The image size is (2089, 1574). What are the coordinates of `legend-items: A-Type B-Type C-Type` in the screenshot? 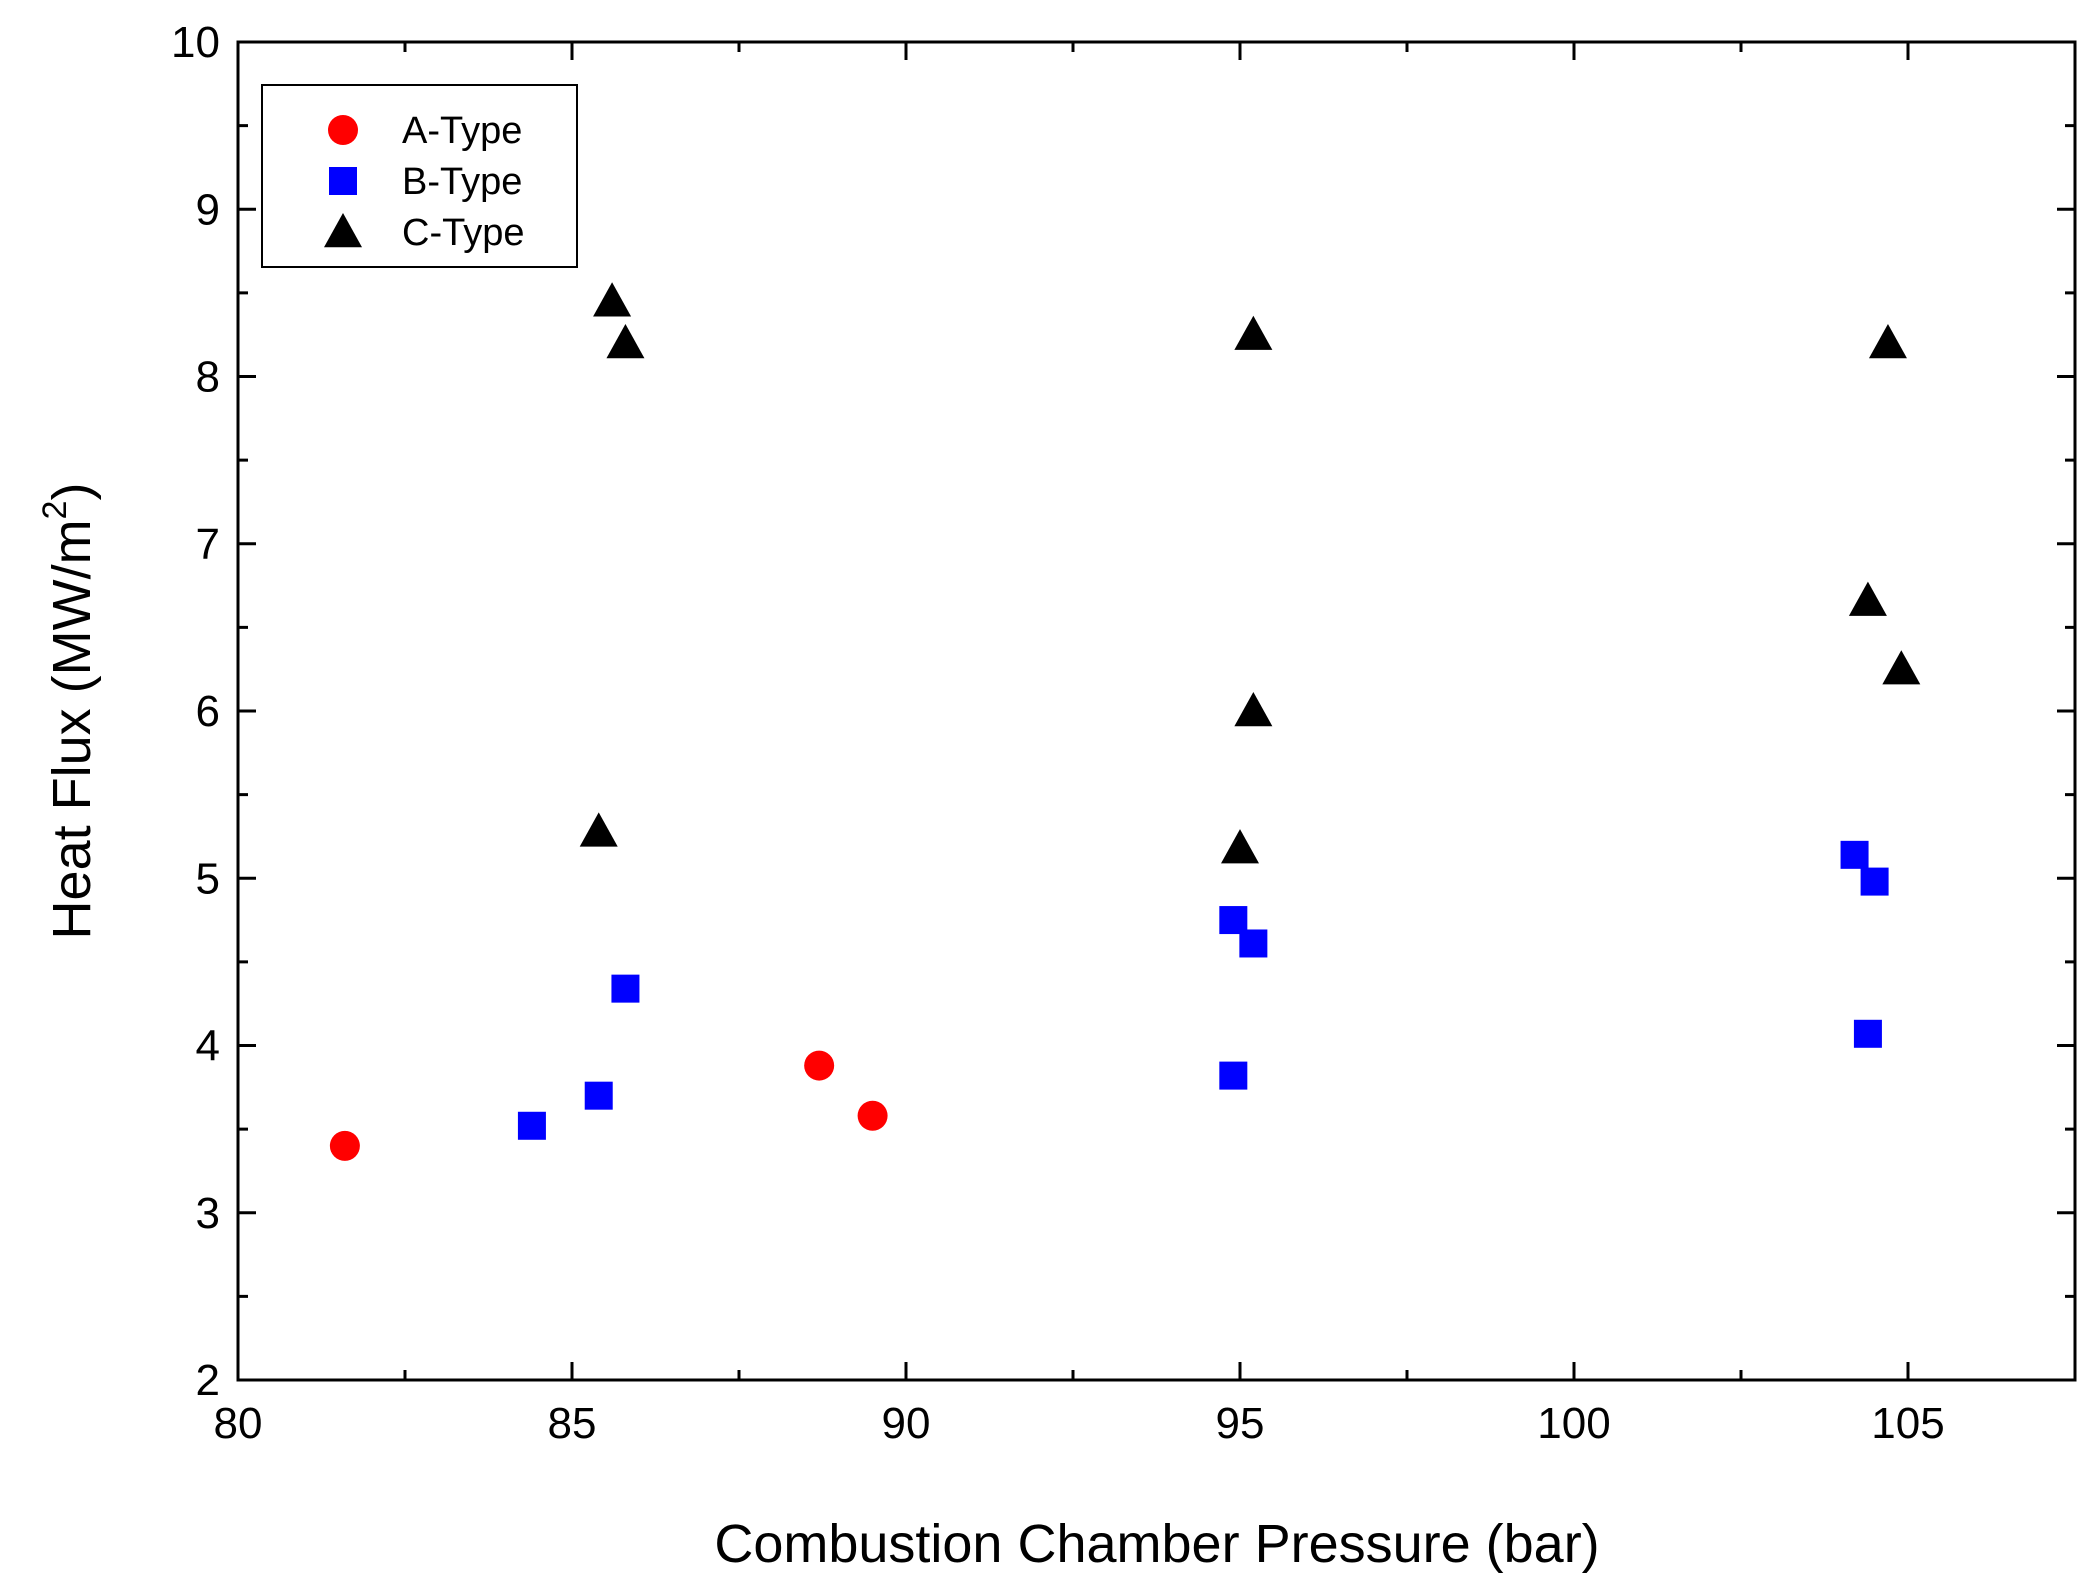 It's located at (424, 182).